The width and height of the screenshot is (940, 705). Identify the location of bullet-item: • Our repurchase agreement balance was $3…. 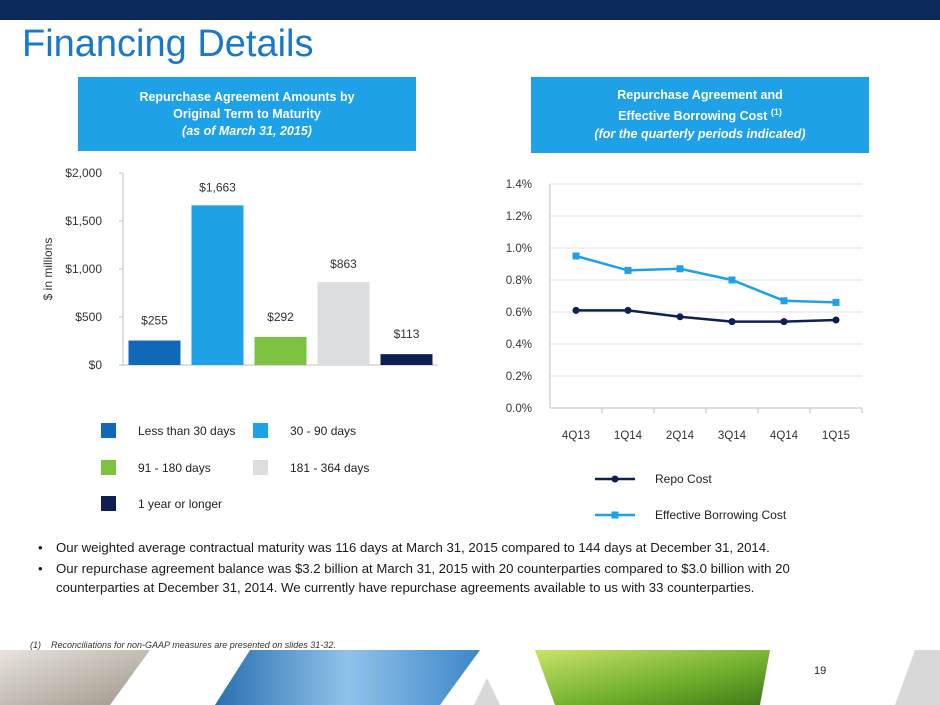
(436, 578).